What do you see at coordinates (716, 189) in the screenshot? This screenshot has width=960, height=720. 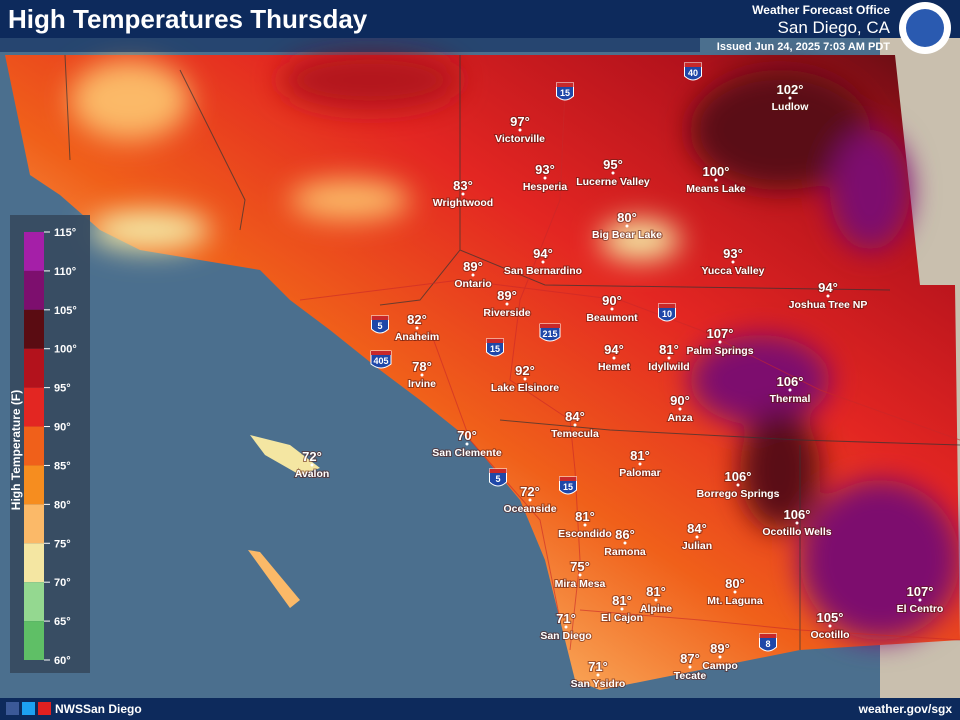 I see `city-name: Means Lake` at bounding box center [716, 189].